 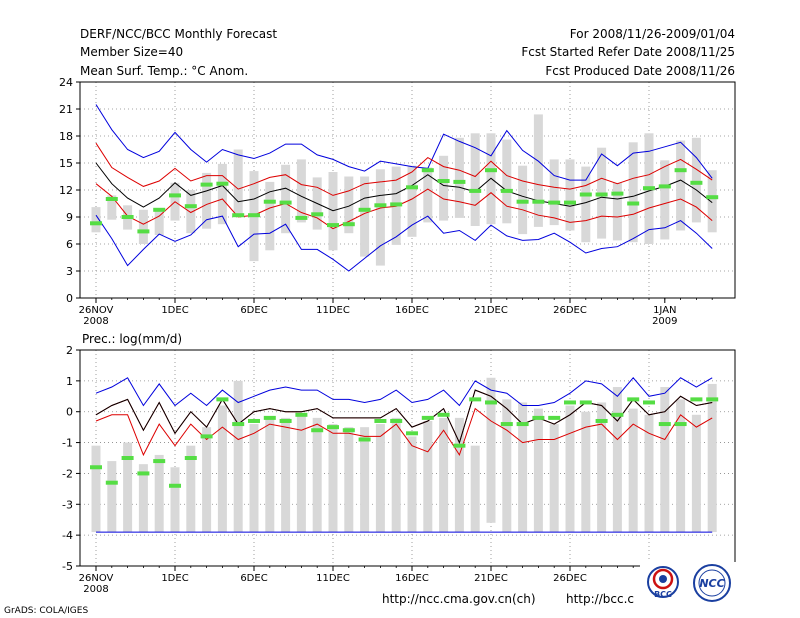 I want to click on header-variable: Mean Surf. Temp.: °C Anom., so click(x=164, y=71).